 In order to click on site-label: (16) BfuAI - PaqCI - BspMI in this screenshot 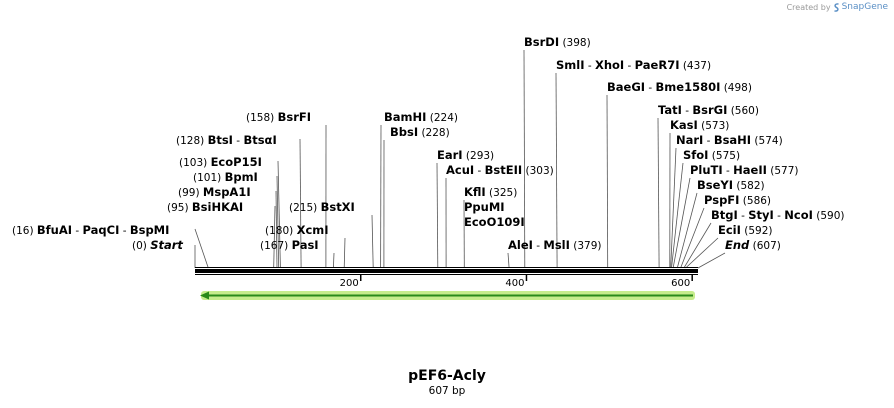, I will do `click(90, 230)`.